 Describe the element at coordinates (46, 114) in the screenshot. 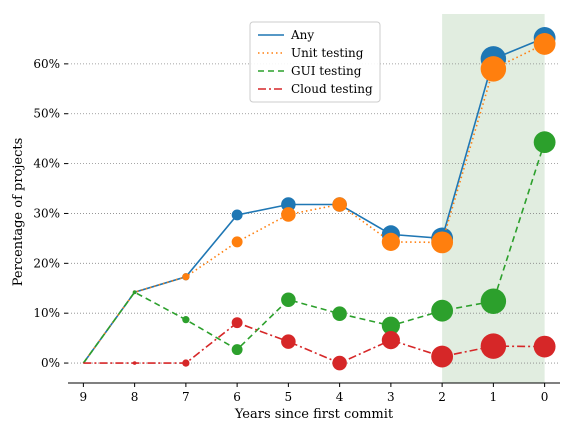

I see `y-tick-label: 50%` at that location.